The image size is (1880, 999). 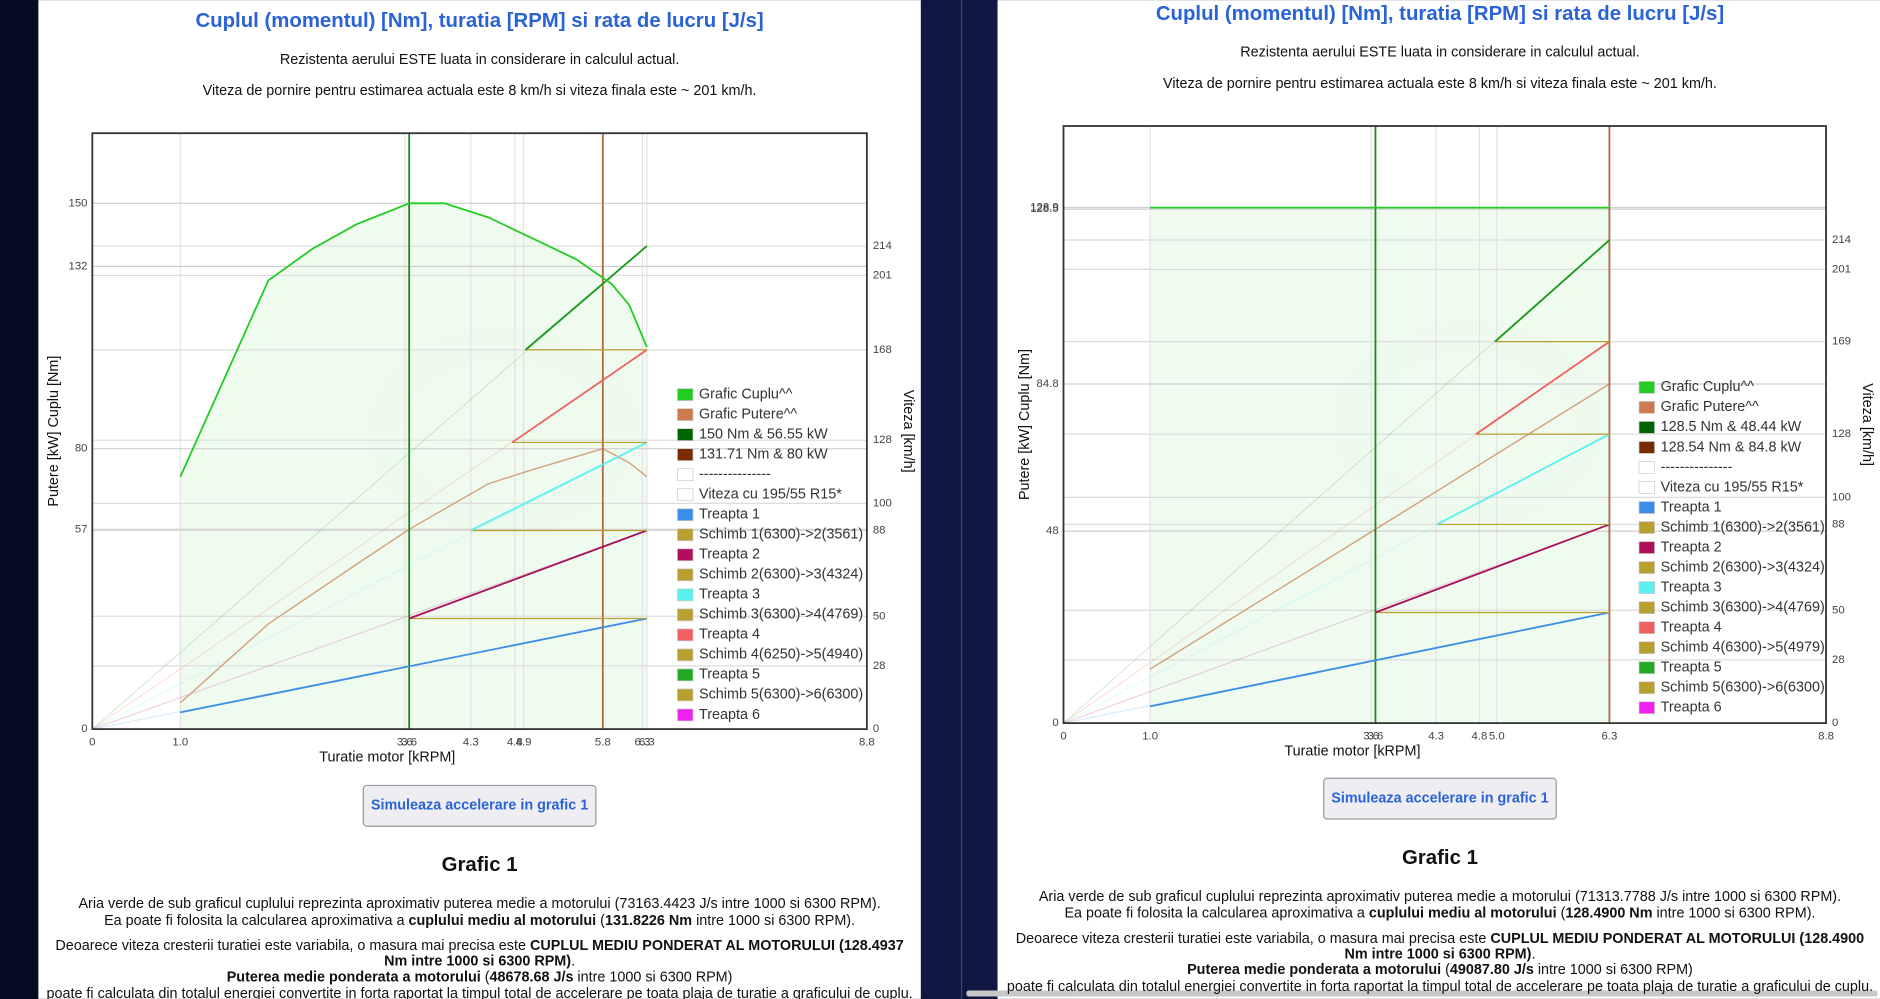 What do you see at coordinates (524, 742) in the screenshot?
I see `x-tick-label: 4.9` at bounding box center [524, 742].